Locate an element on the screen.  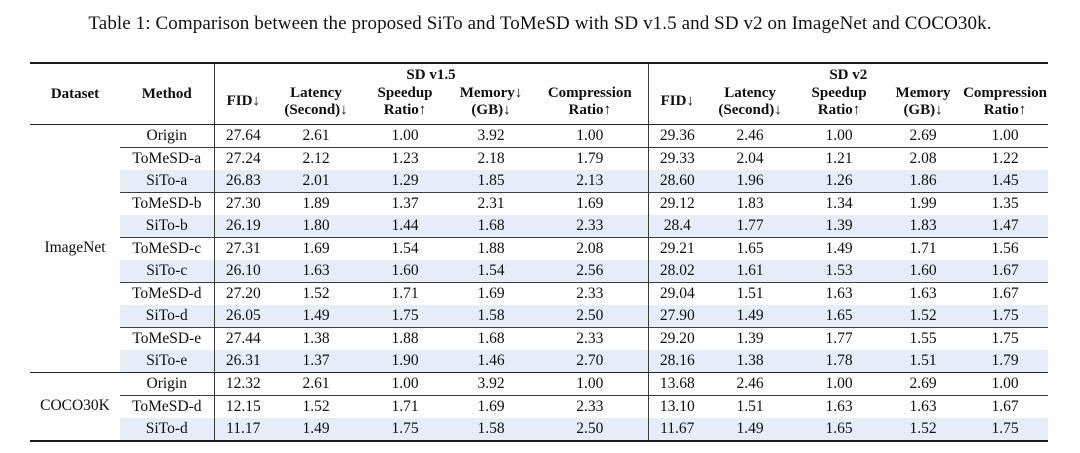
data-cell: 2.33 is located at coordinates (590, 226).